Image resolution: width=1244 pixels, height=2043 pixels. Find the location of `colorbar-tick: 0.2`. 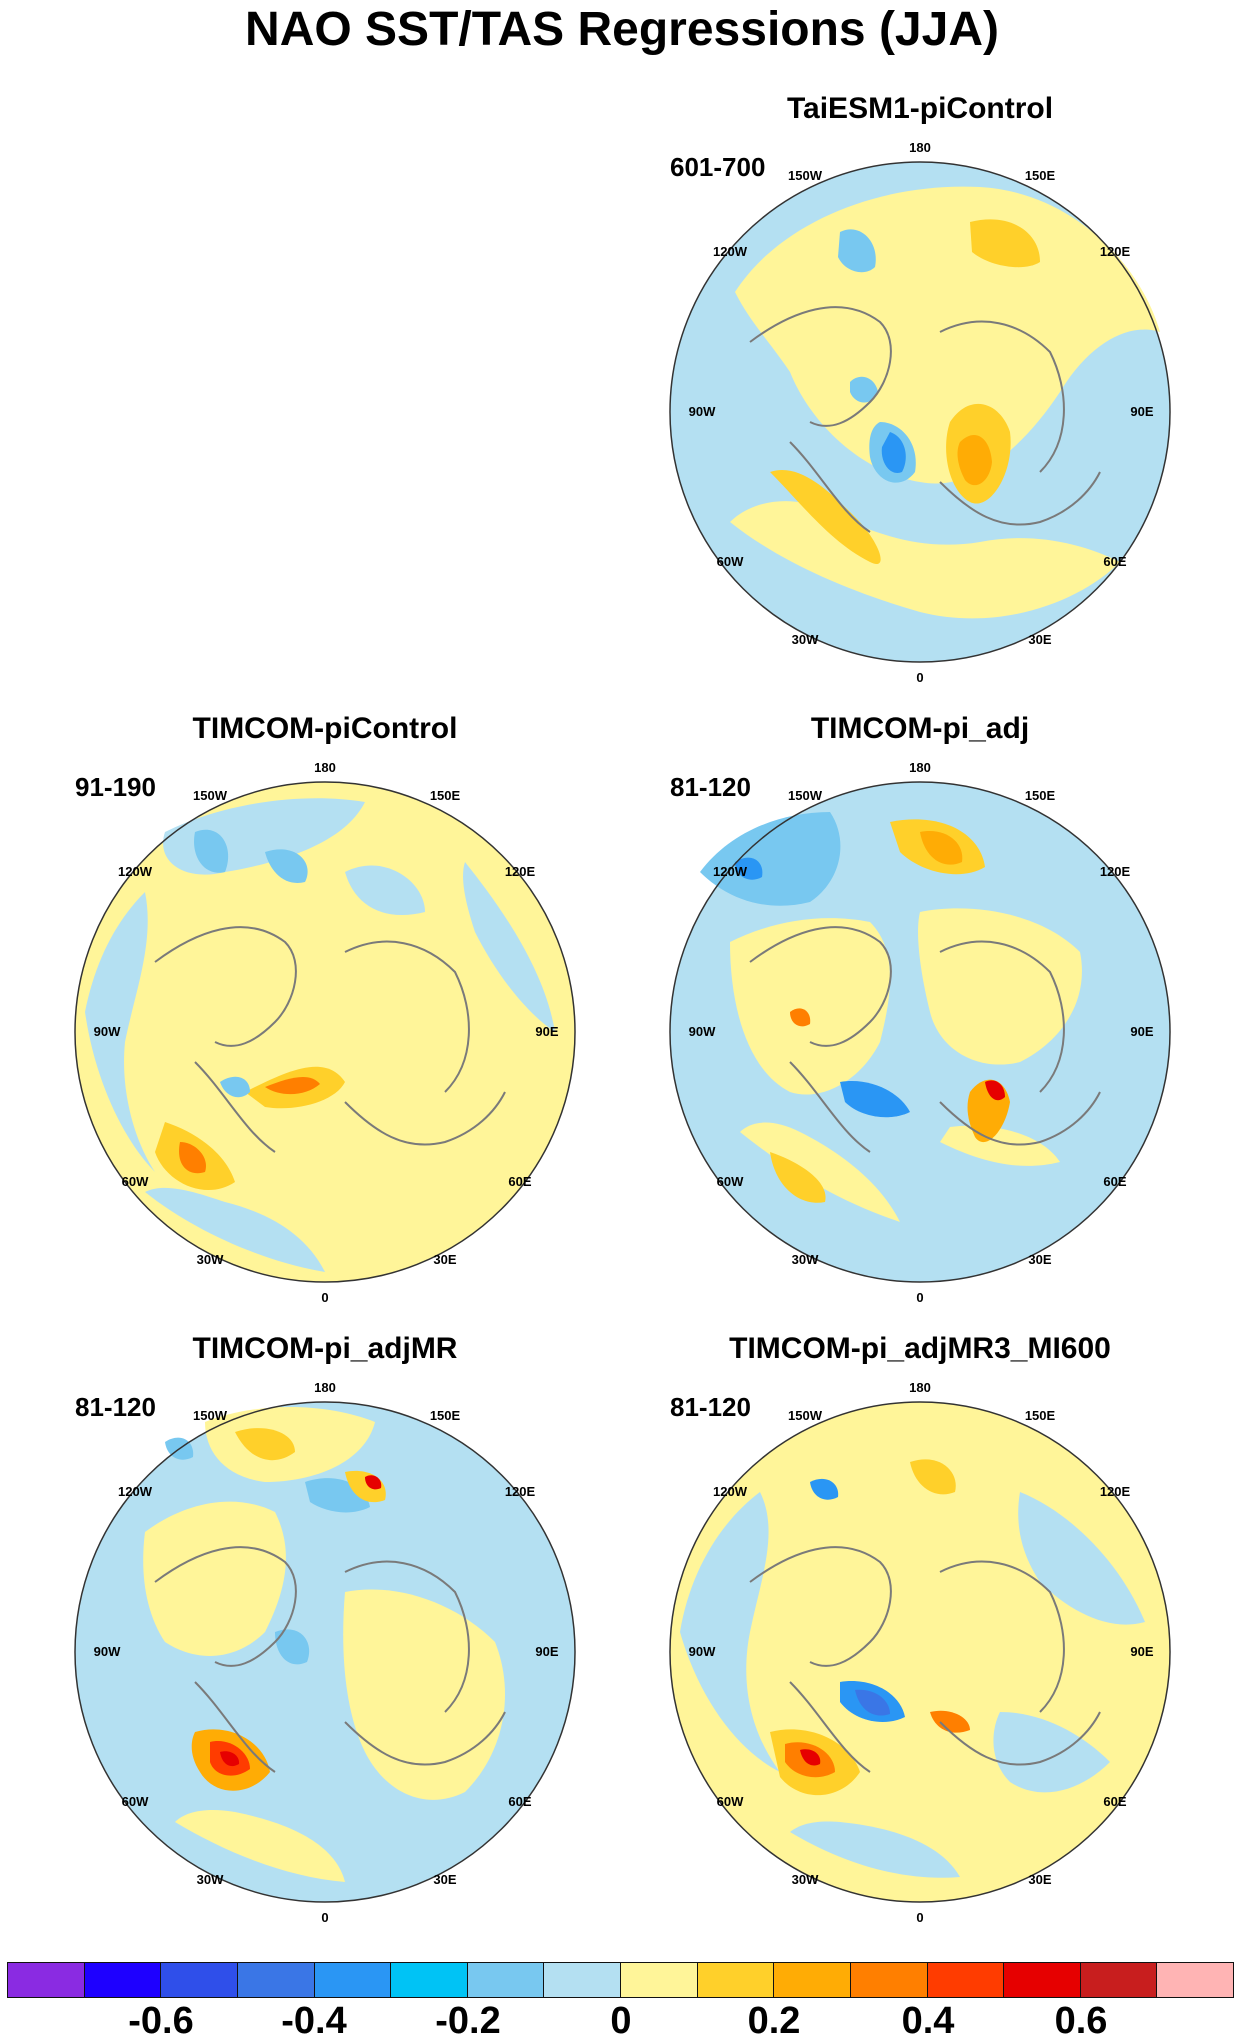

colorbar-tick: 0.2 is located at coordinates (774, 2021).